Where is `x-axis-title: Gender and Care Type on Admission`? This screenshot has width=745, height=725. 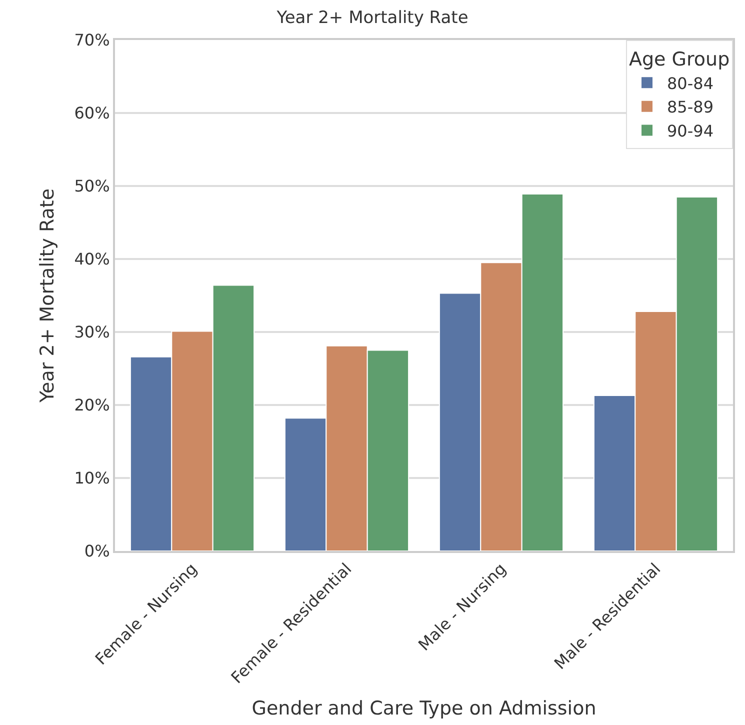
x-axis-title: Gender and Care Type on Admission is located at coordinates (424, 708).